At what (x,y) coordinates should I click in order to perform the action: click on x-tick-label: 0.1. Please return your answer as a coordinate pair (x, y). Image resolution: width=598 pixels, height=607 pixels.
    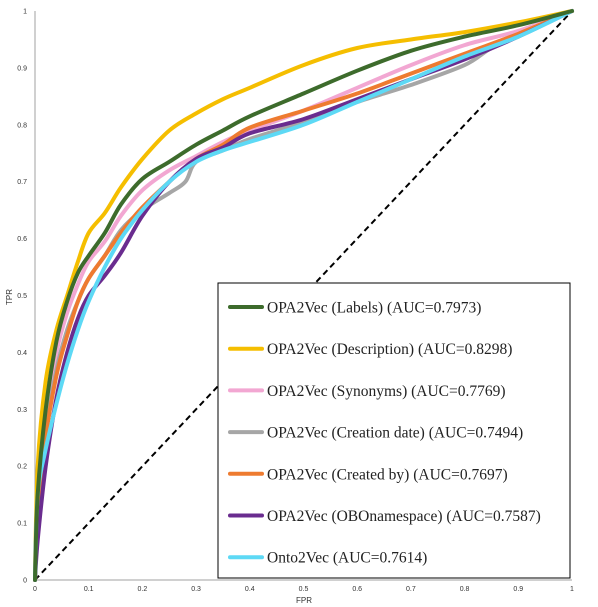
    Looking at the image, I should click on (89, 589).